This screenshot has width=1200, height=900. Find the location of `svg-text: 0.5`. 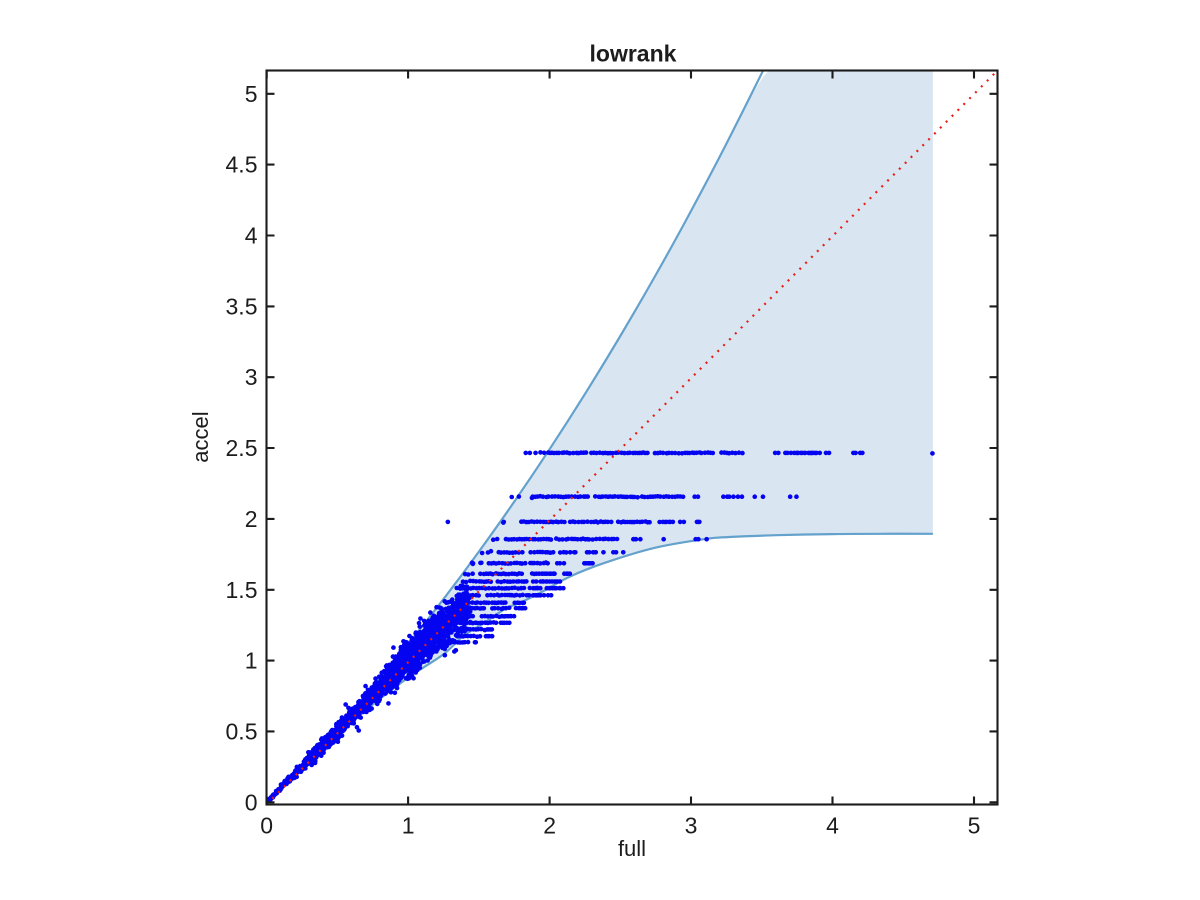

svg-text: 0.5 is located at coordinates (242, 731).